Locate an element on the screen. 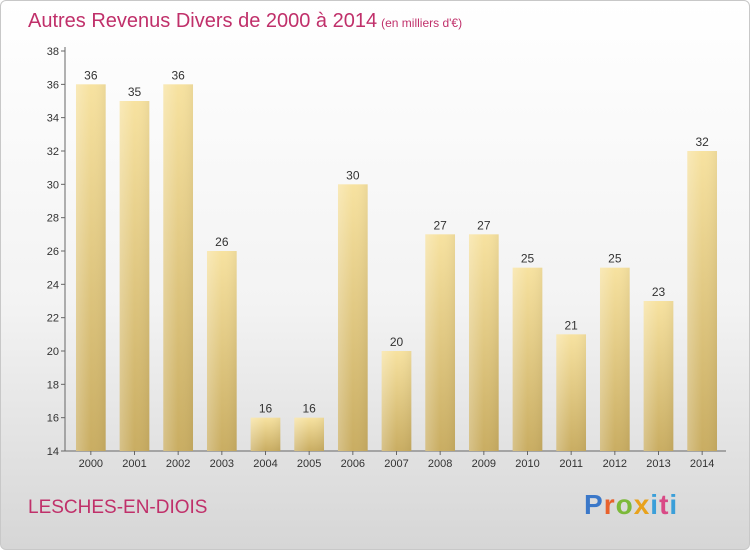 Image resolution: width=750 pixels, height=550 pixels. x-tick-label: 2002 is located at coordinates (178, 464).